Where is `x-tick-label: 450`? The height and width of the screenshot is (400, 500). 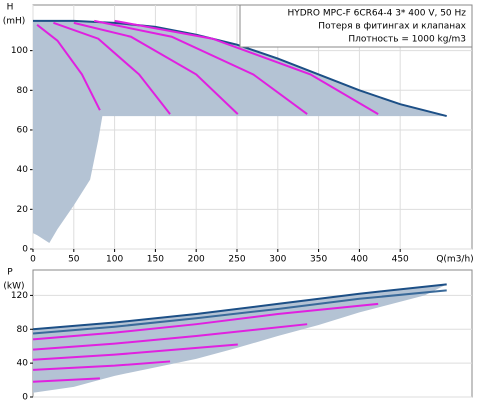
x-tick-label: 450 is located at coordinates (400, 260).